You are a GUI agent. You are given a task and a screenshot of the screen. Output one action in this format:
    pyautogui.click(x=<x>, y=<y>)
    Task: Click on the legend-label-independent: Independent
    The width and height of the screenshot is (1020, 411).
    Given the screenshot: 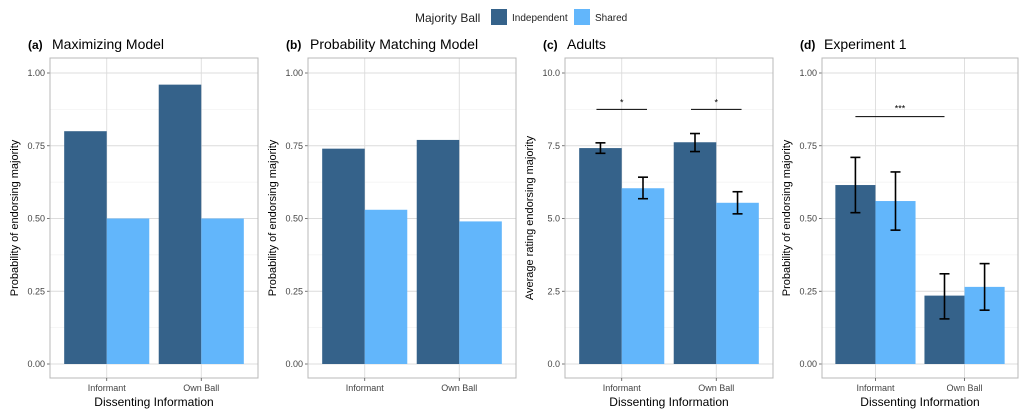 What is the action you would take?
    pyautogui.click(x=540, y=18)
    